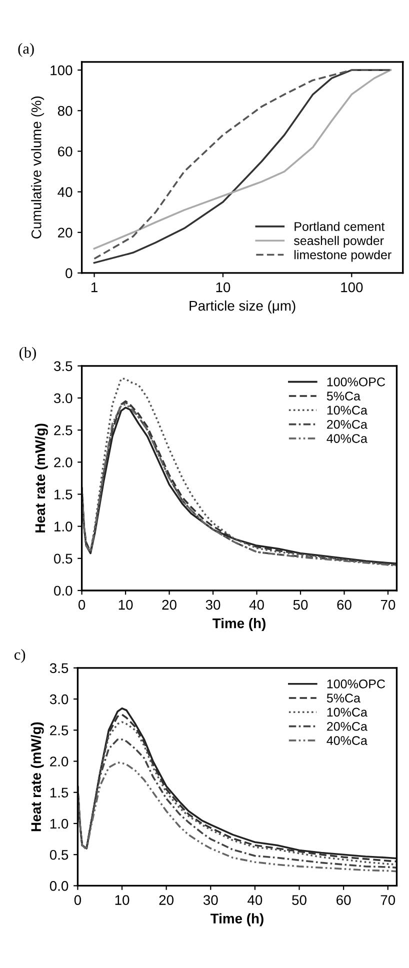 Image resolution: width=409 pixels, height=968 pixels. Describe the element at coordinates (243, 307) in the screenshot. I see `x-axis-title: Particle size (μm)` at that location.